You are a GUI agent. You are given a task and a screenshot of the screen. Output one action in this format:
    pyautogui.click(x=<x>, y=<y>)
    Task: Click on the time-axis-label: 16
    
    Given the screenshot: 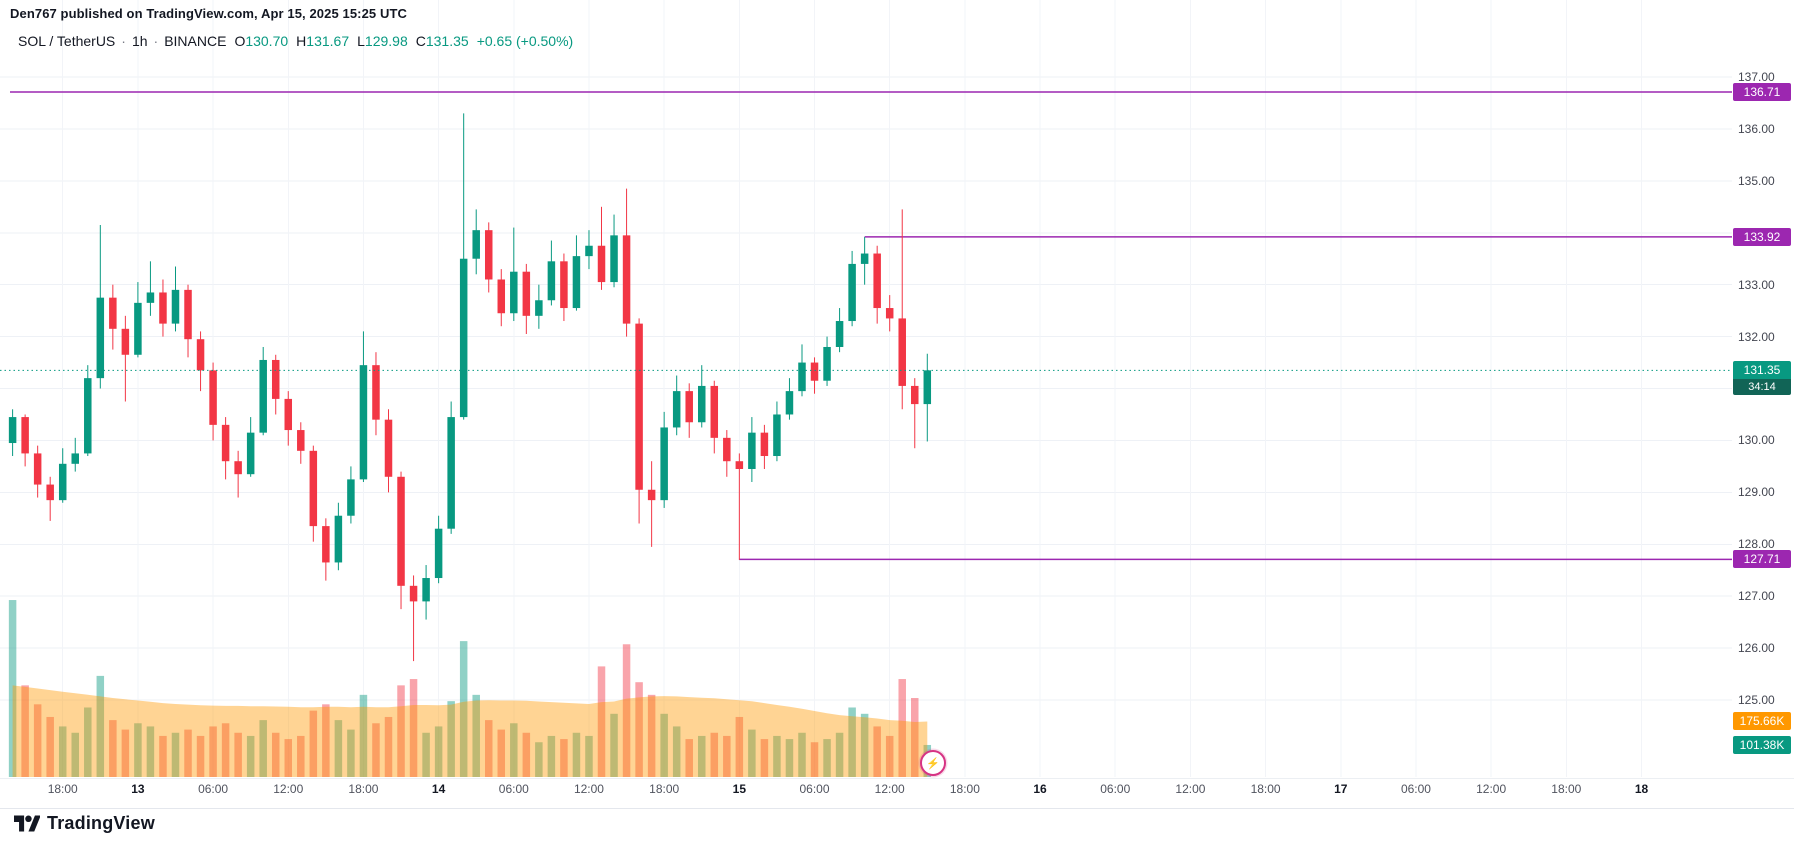 What is the action you would take?
    pyautogui.click(x=1040, y=789)
    